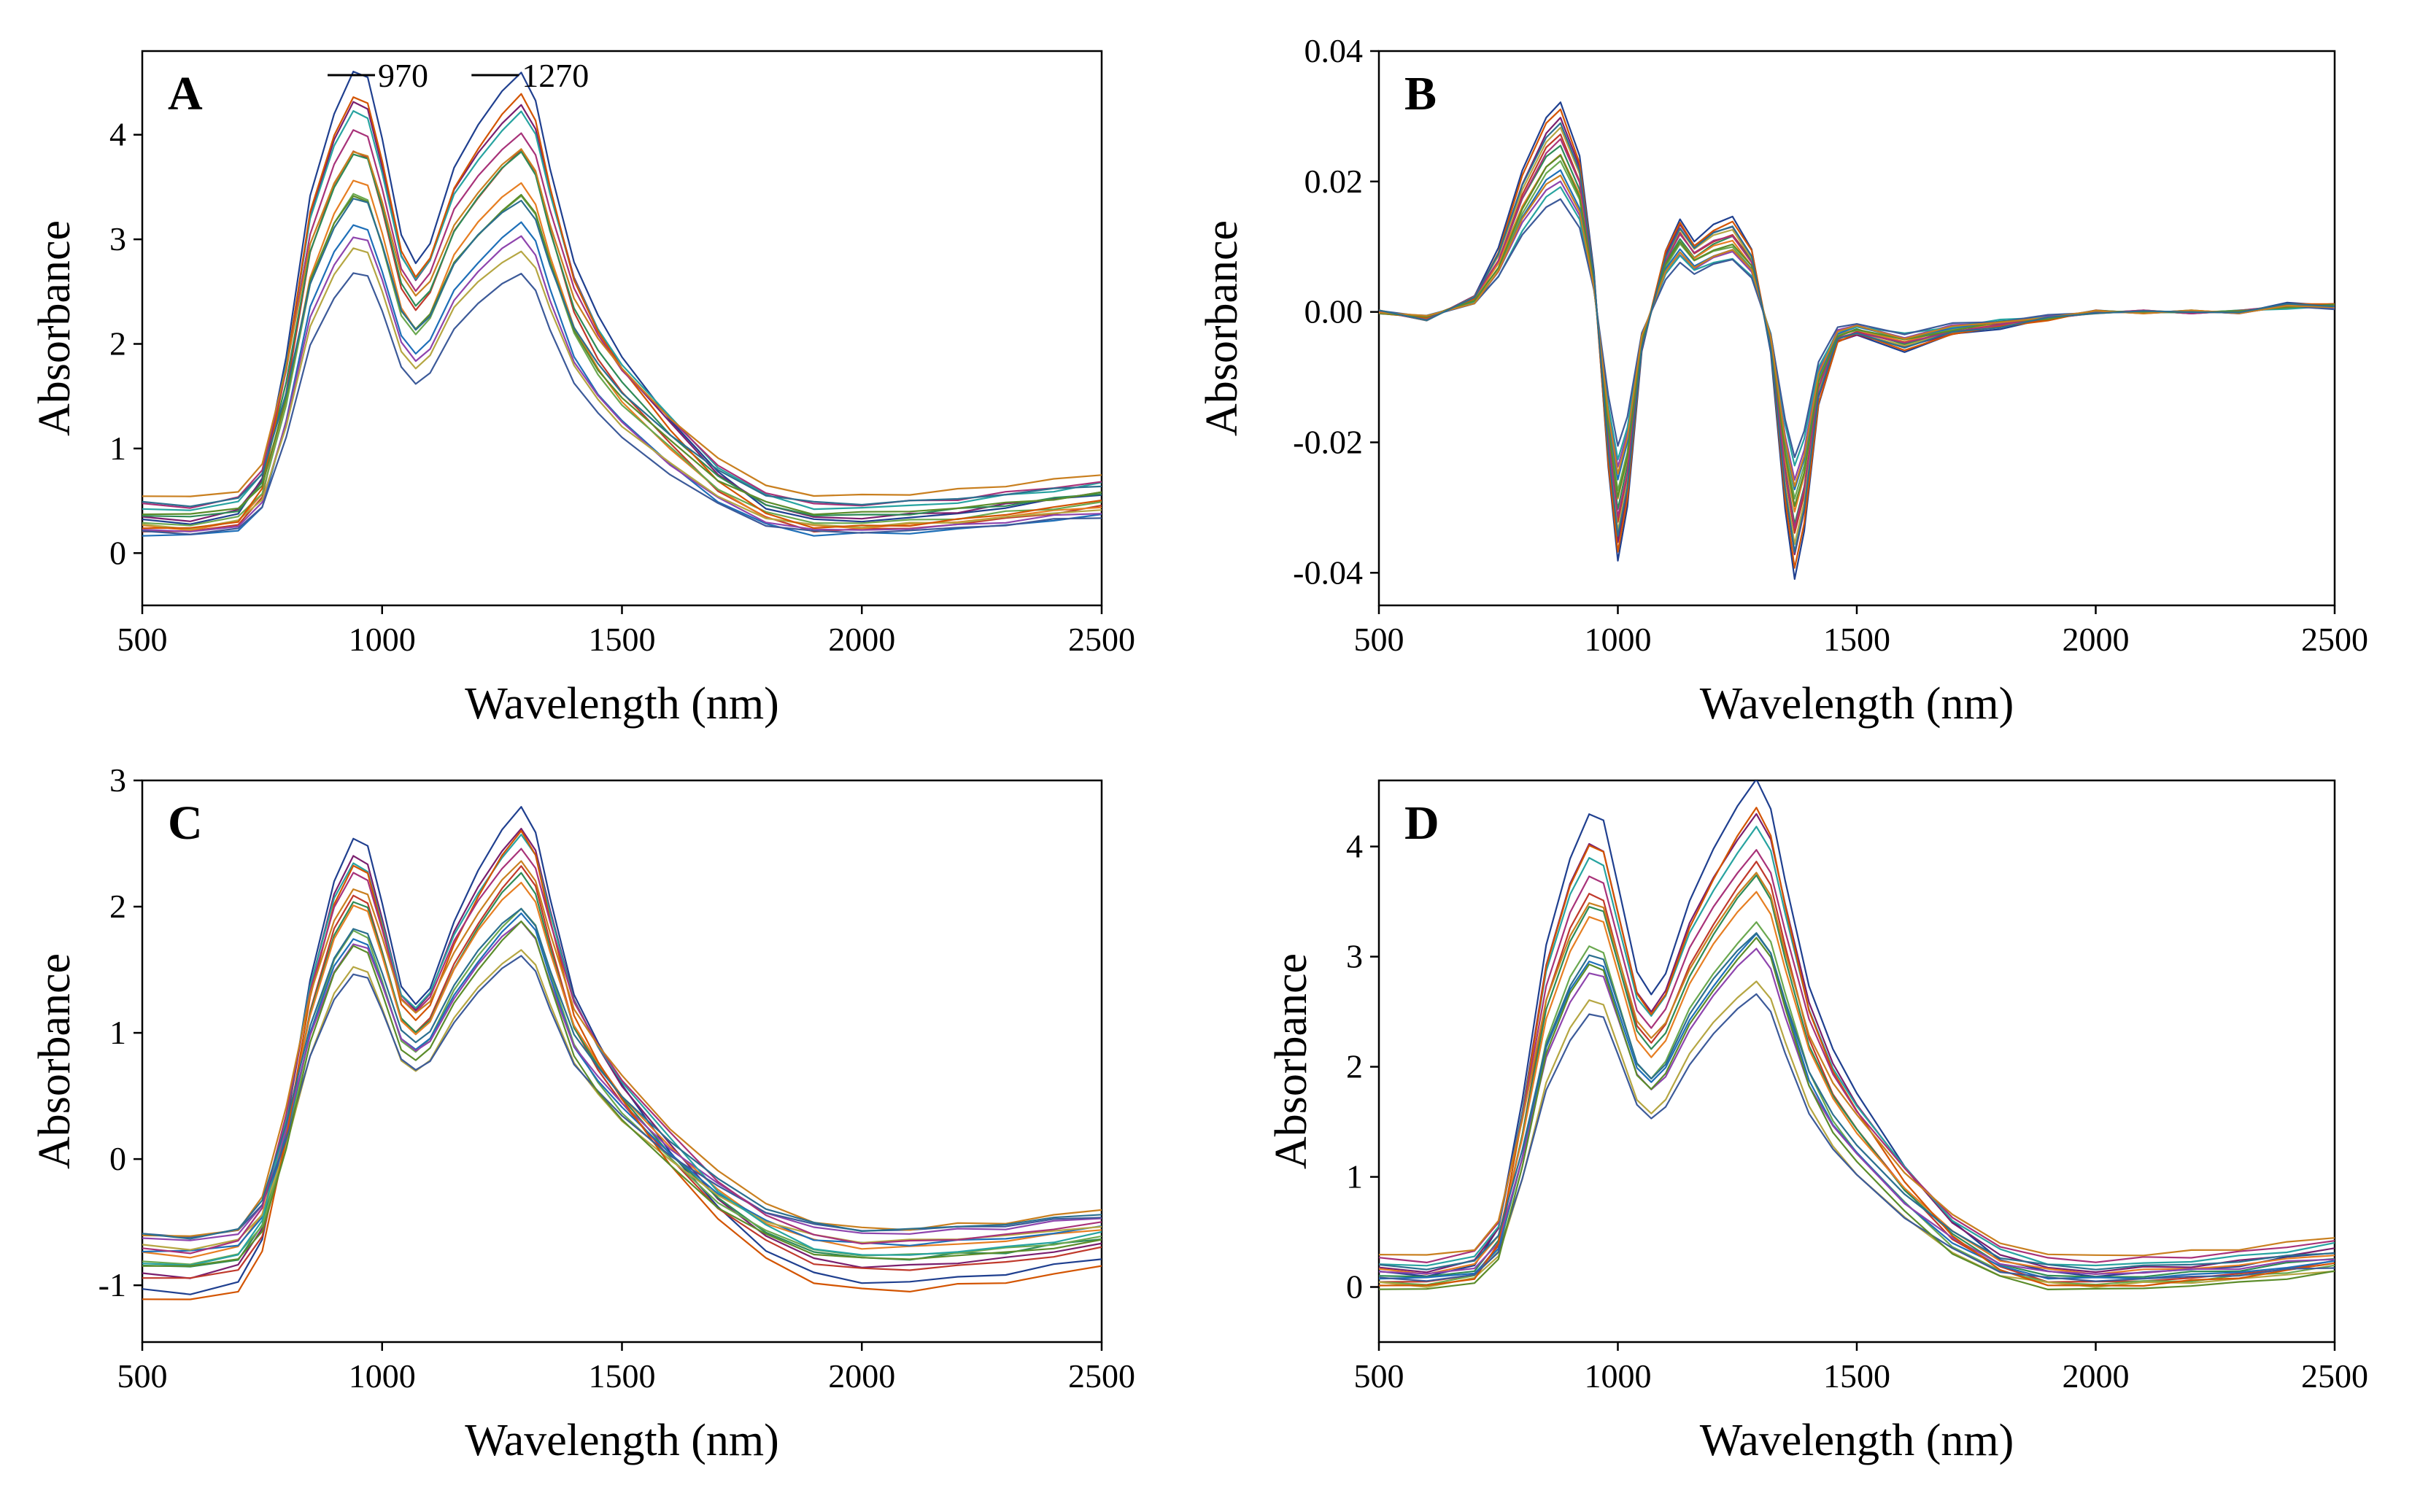 Image resolution: width=2412 pixels, height=1512 pixels. What do you see at coordinates (185, 823) in the screenshot?
I see `panel-letter: C` at bounding box center [185, 823].